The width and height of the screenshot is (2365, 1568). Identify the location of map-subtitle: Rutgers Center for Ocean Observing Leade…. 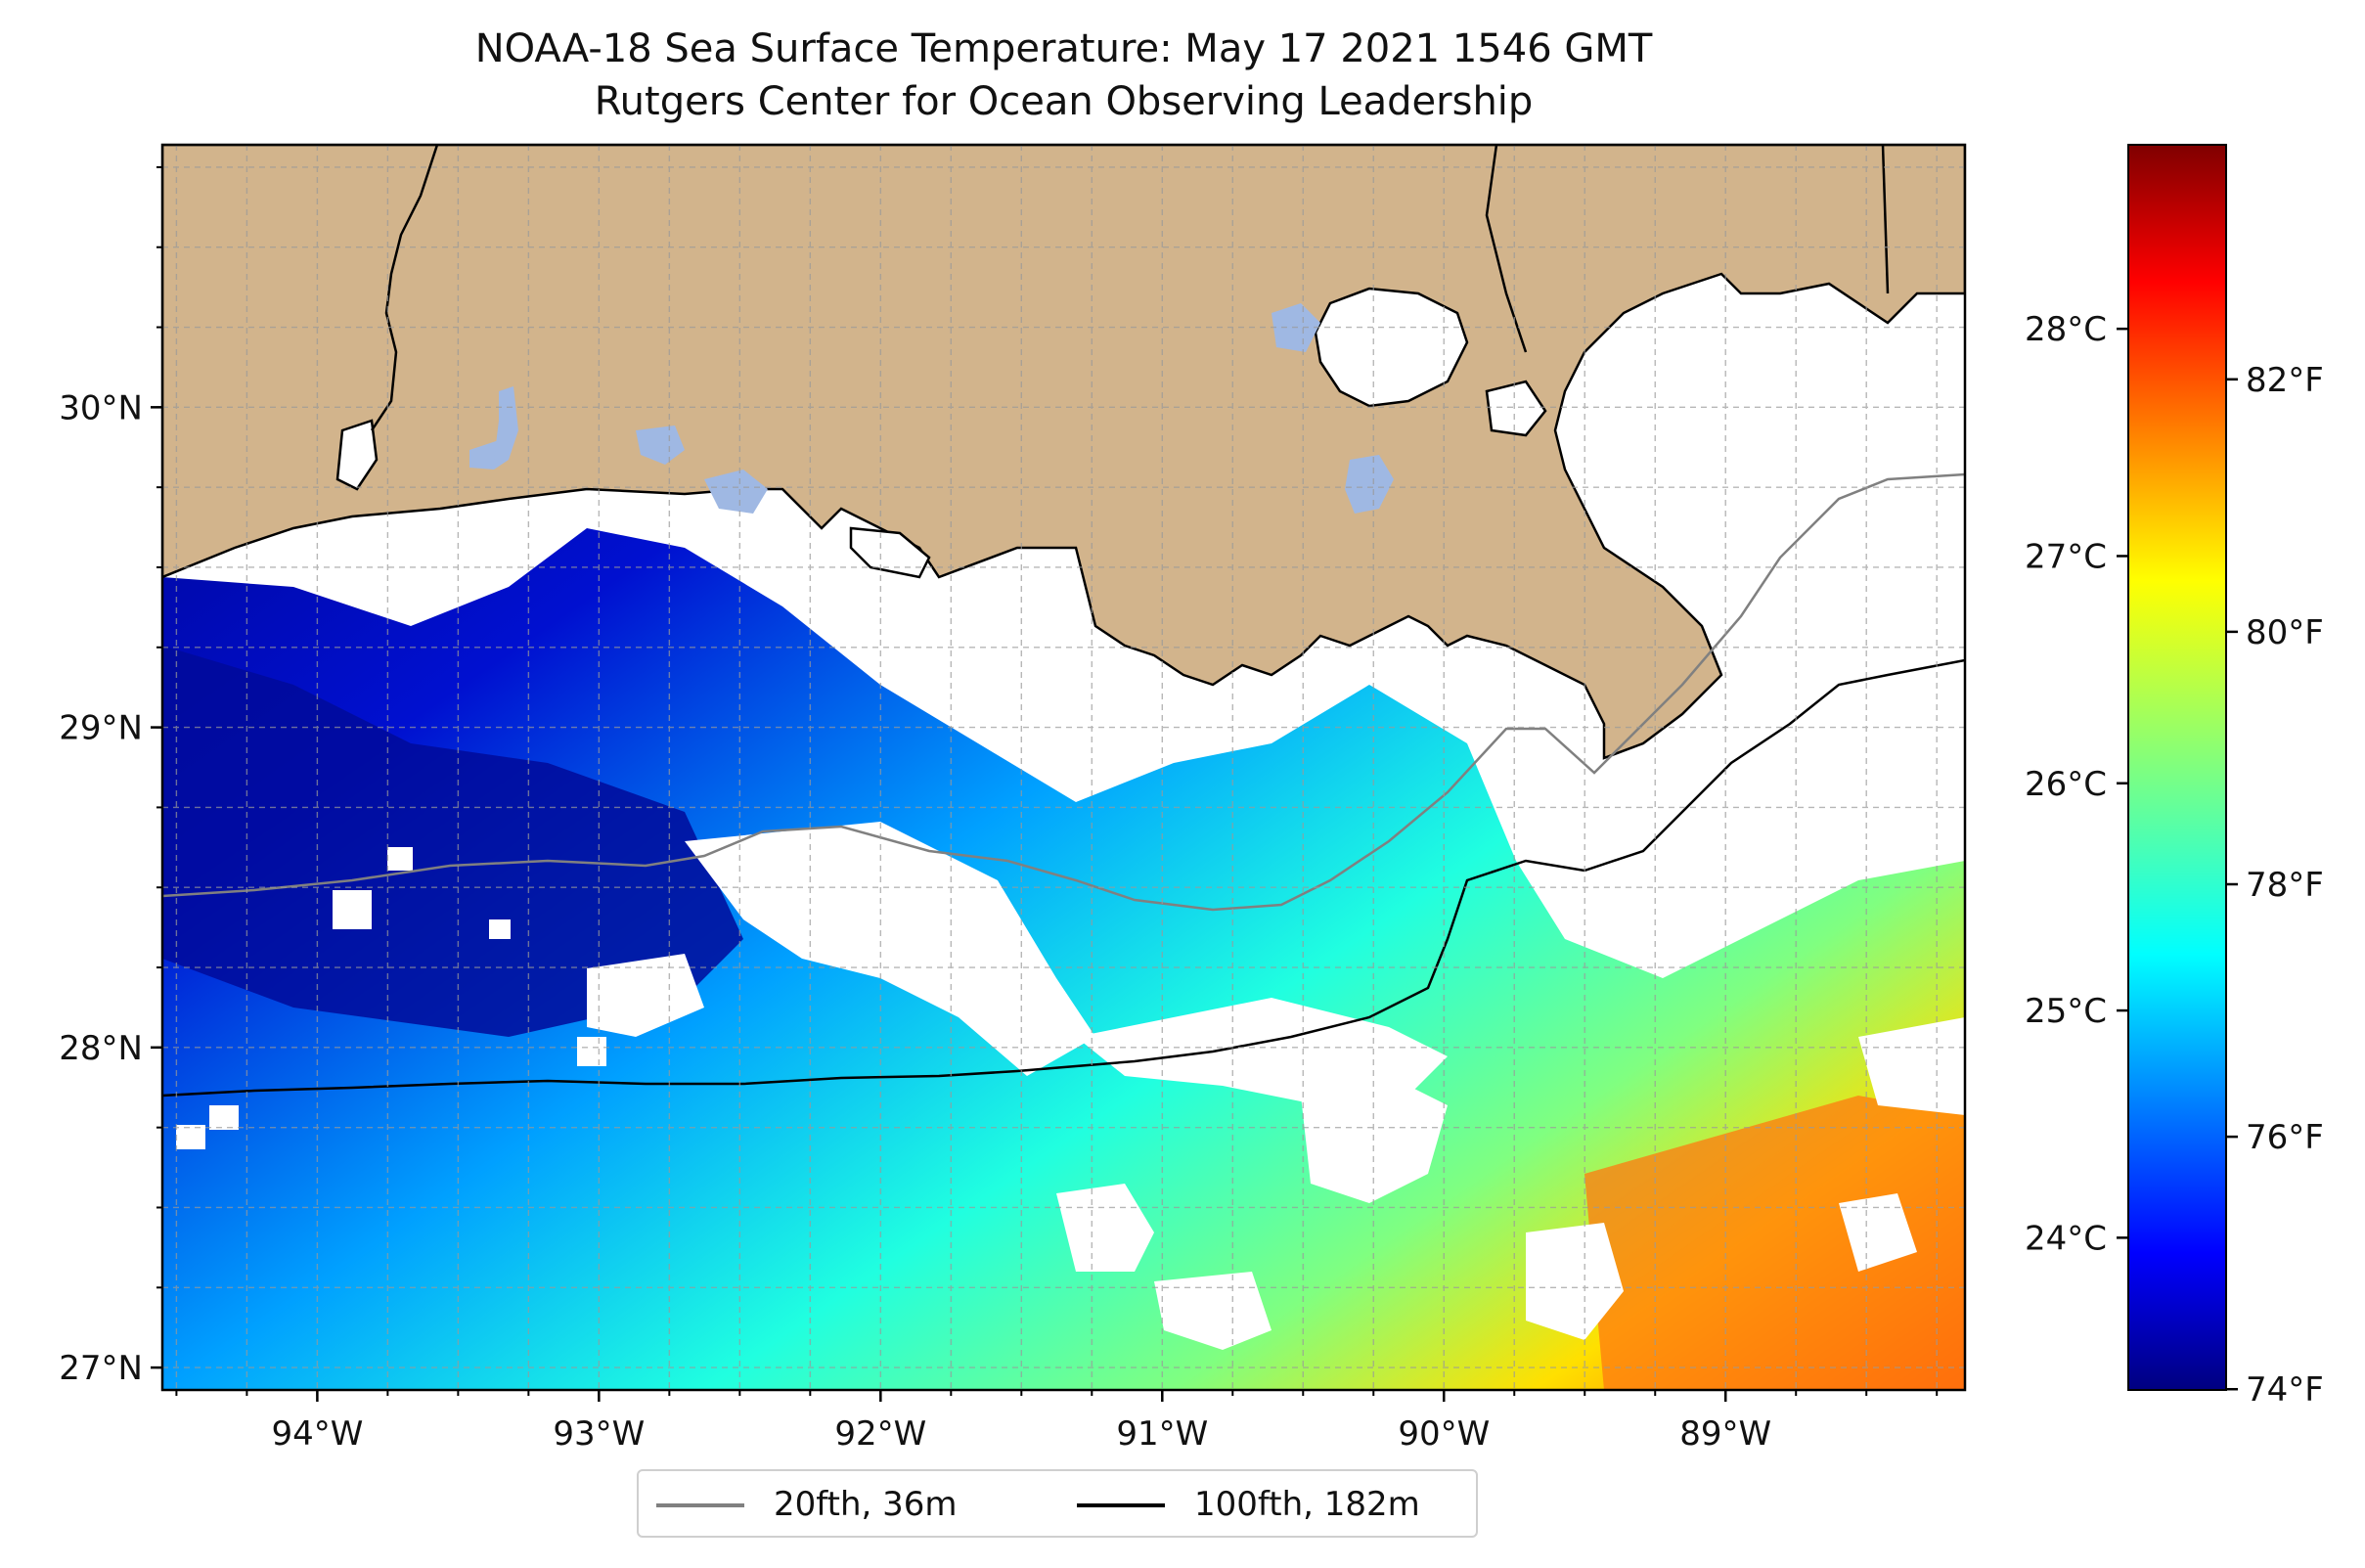
(1064, 101).